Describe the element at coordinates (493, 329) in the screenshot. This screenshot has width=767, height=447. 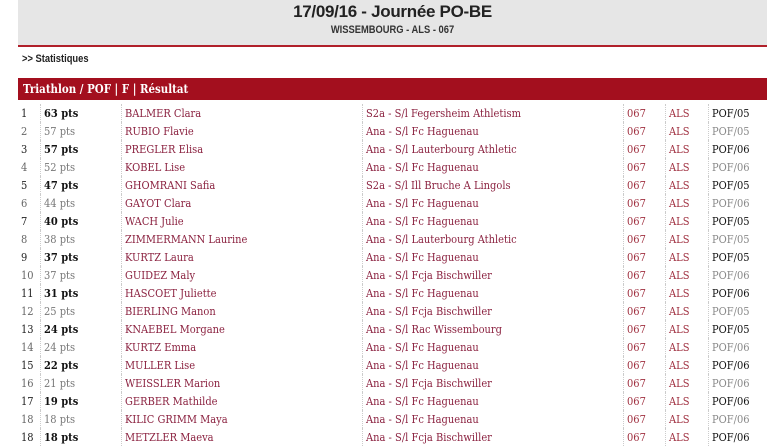
I see `cell-club: Ana - S/l Rac Wissembourg` at that location.